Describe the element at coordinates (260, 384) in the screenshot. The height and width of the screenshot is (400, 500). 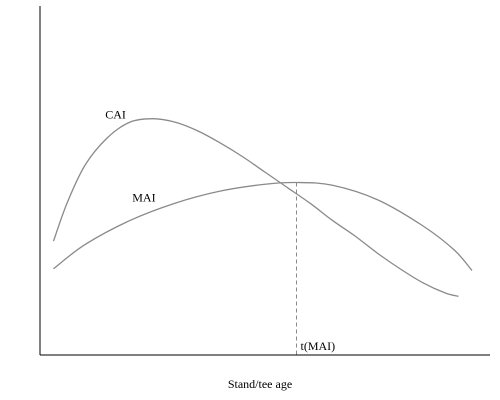
I see `x-axis-label: Stand/tee age` at that location.